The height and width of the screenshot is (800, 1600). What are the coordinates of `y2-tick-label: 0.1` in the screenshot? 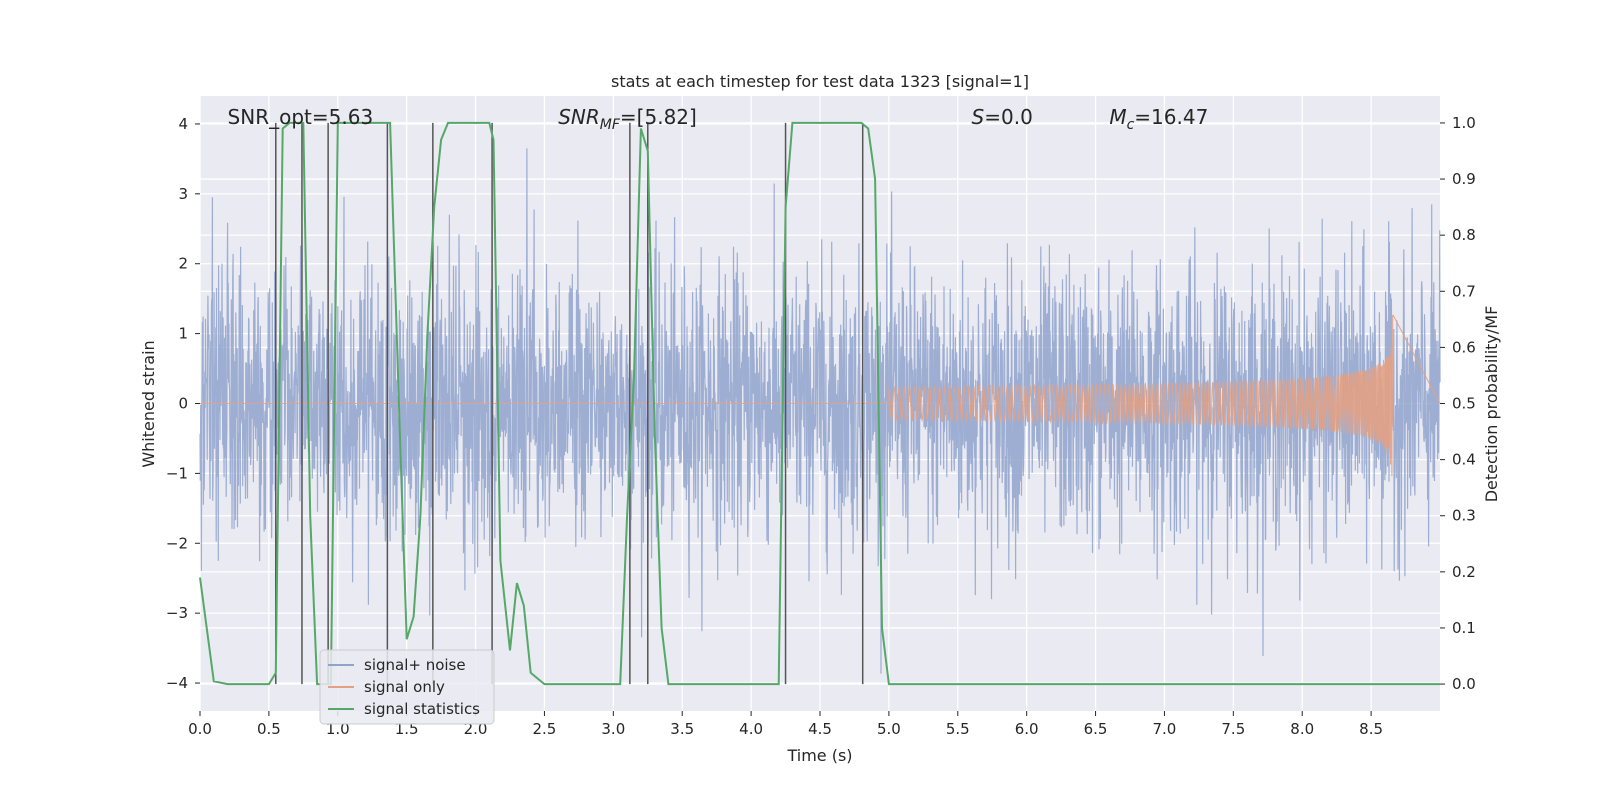 It's located at (1464, 628).